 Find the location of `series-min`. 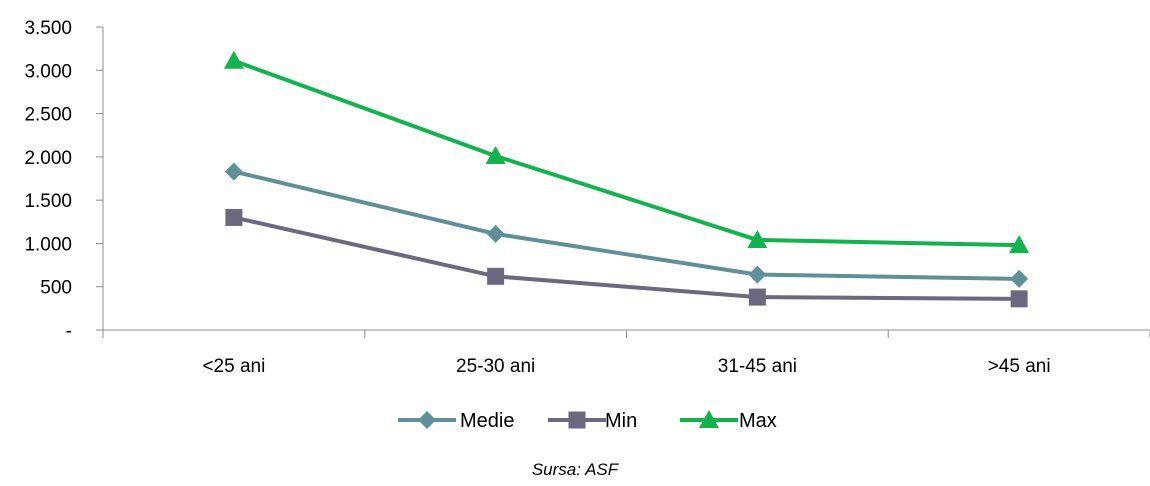

series-min is located at coordinates (626, 258).